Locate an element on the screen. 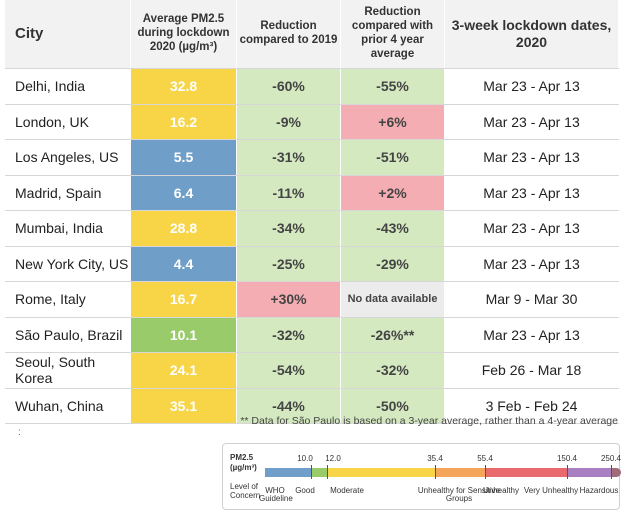 The width and height of the screenshot is (634, 518). city-cell: Seoul, South Korea is located at coordinates (68, 370).